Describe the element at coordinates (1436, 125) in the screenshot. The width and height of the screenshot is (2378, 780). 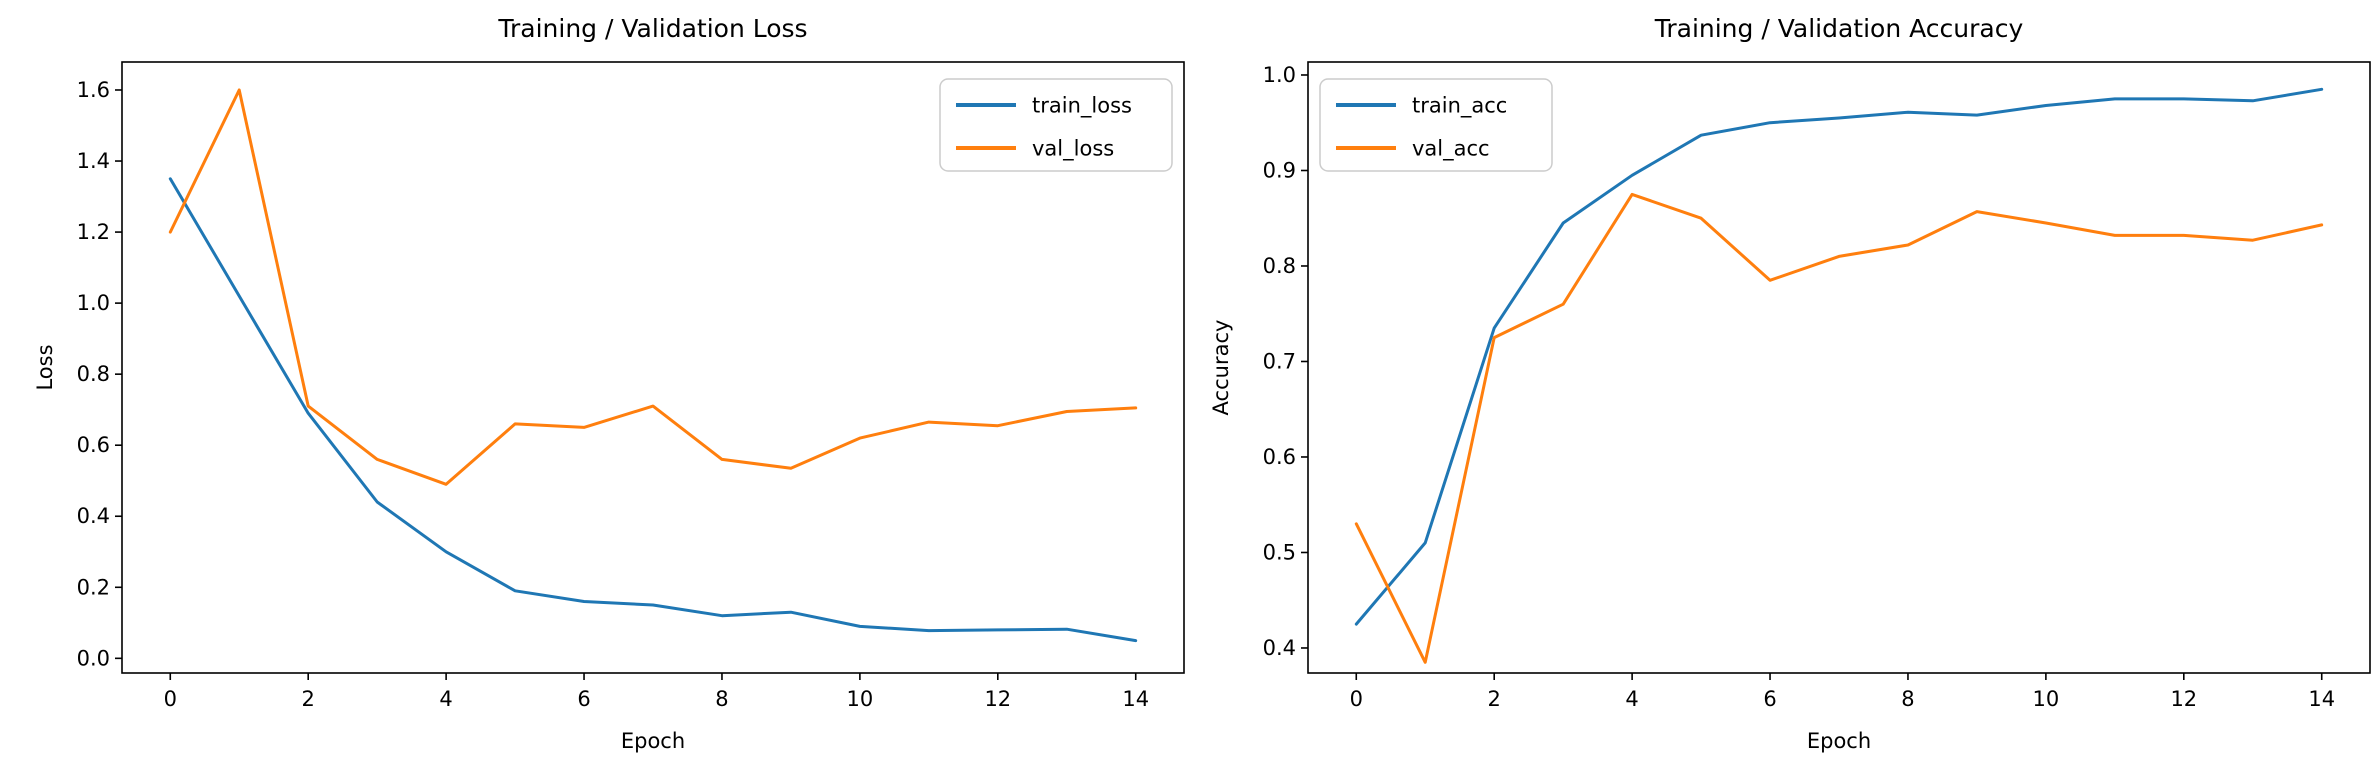
I see `legend: train_acc val_acc` at that location.